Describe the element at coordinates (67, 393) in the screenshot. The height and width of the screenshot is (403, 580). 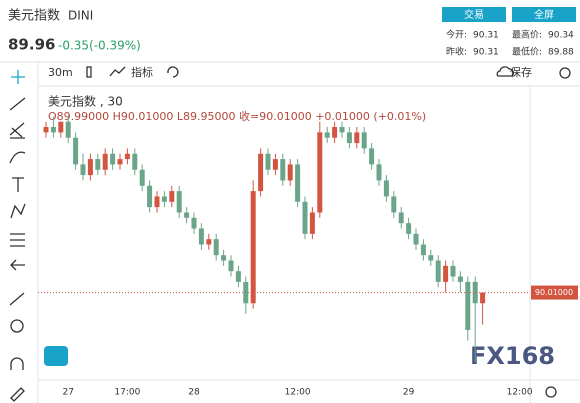
I see `x-tick-label: 27` at that location.